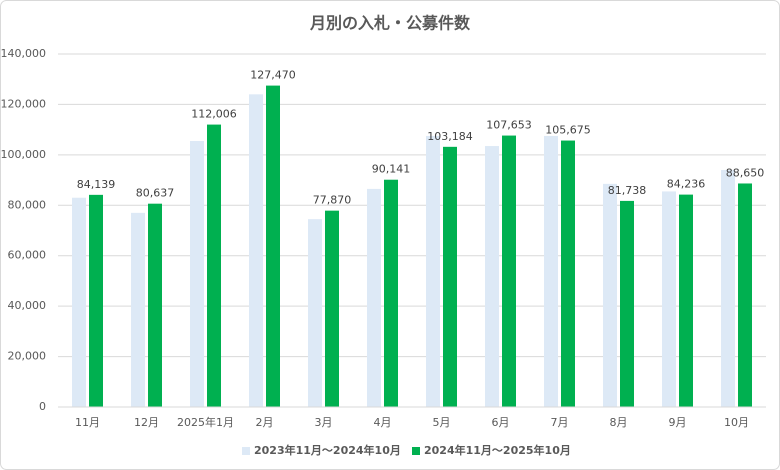 The width and height of the screenshot is (780, 470). Describe the element at coordinates (324, 422) in the screenshot. I see `x-tick-label: 3月` at that location.